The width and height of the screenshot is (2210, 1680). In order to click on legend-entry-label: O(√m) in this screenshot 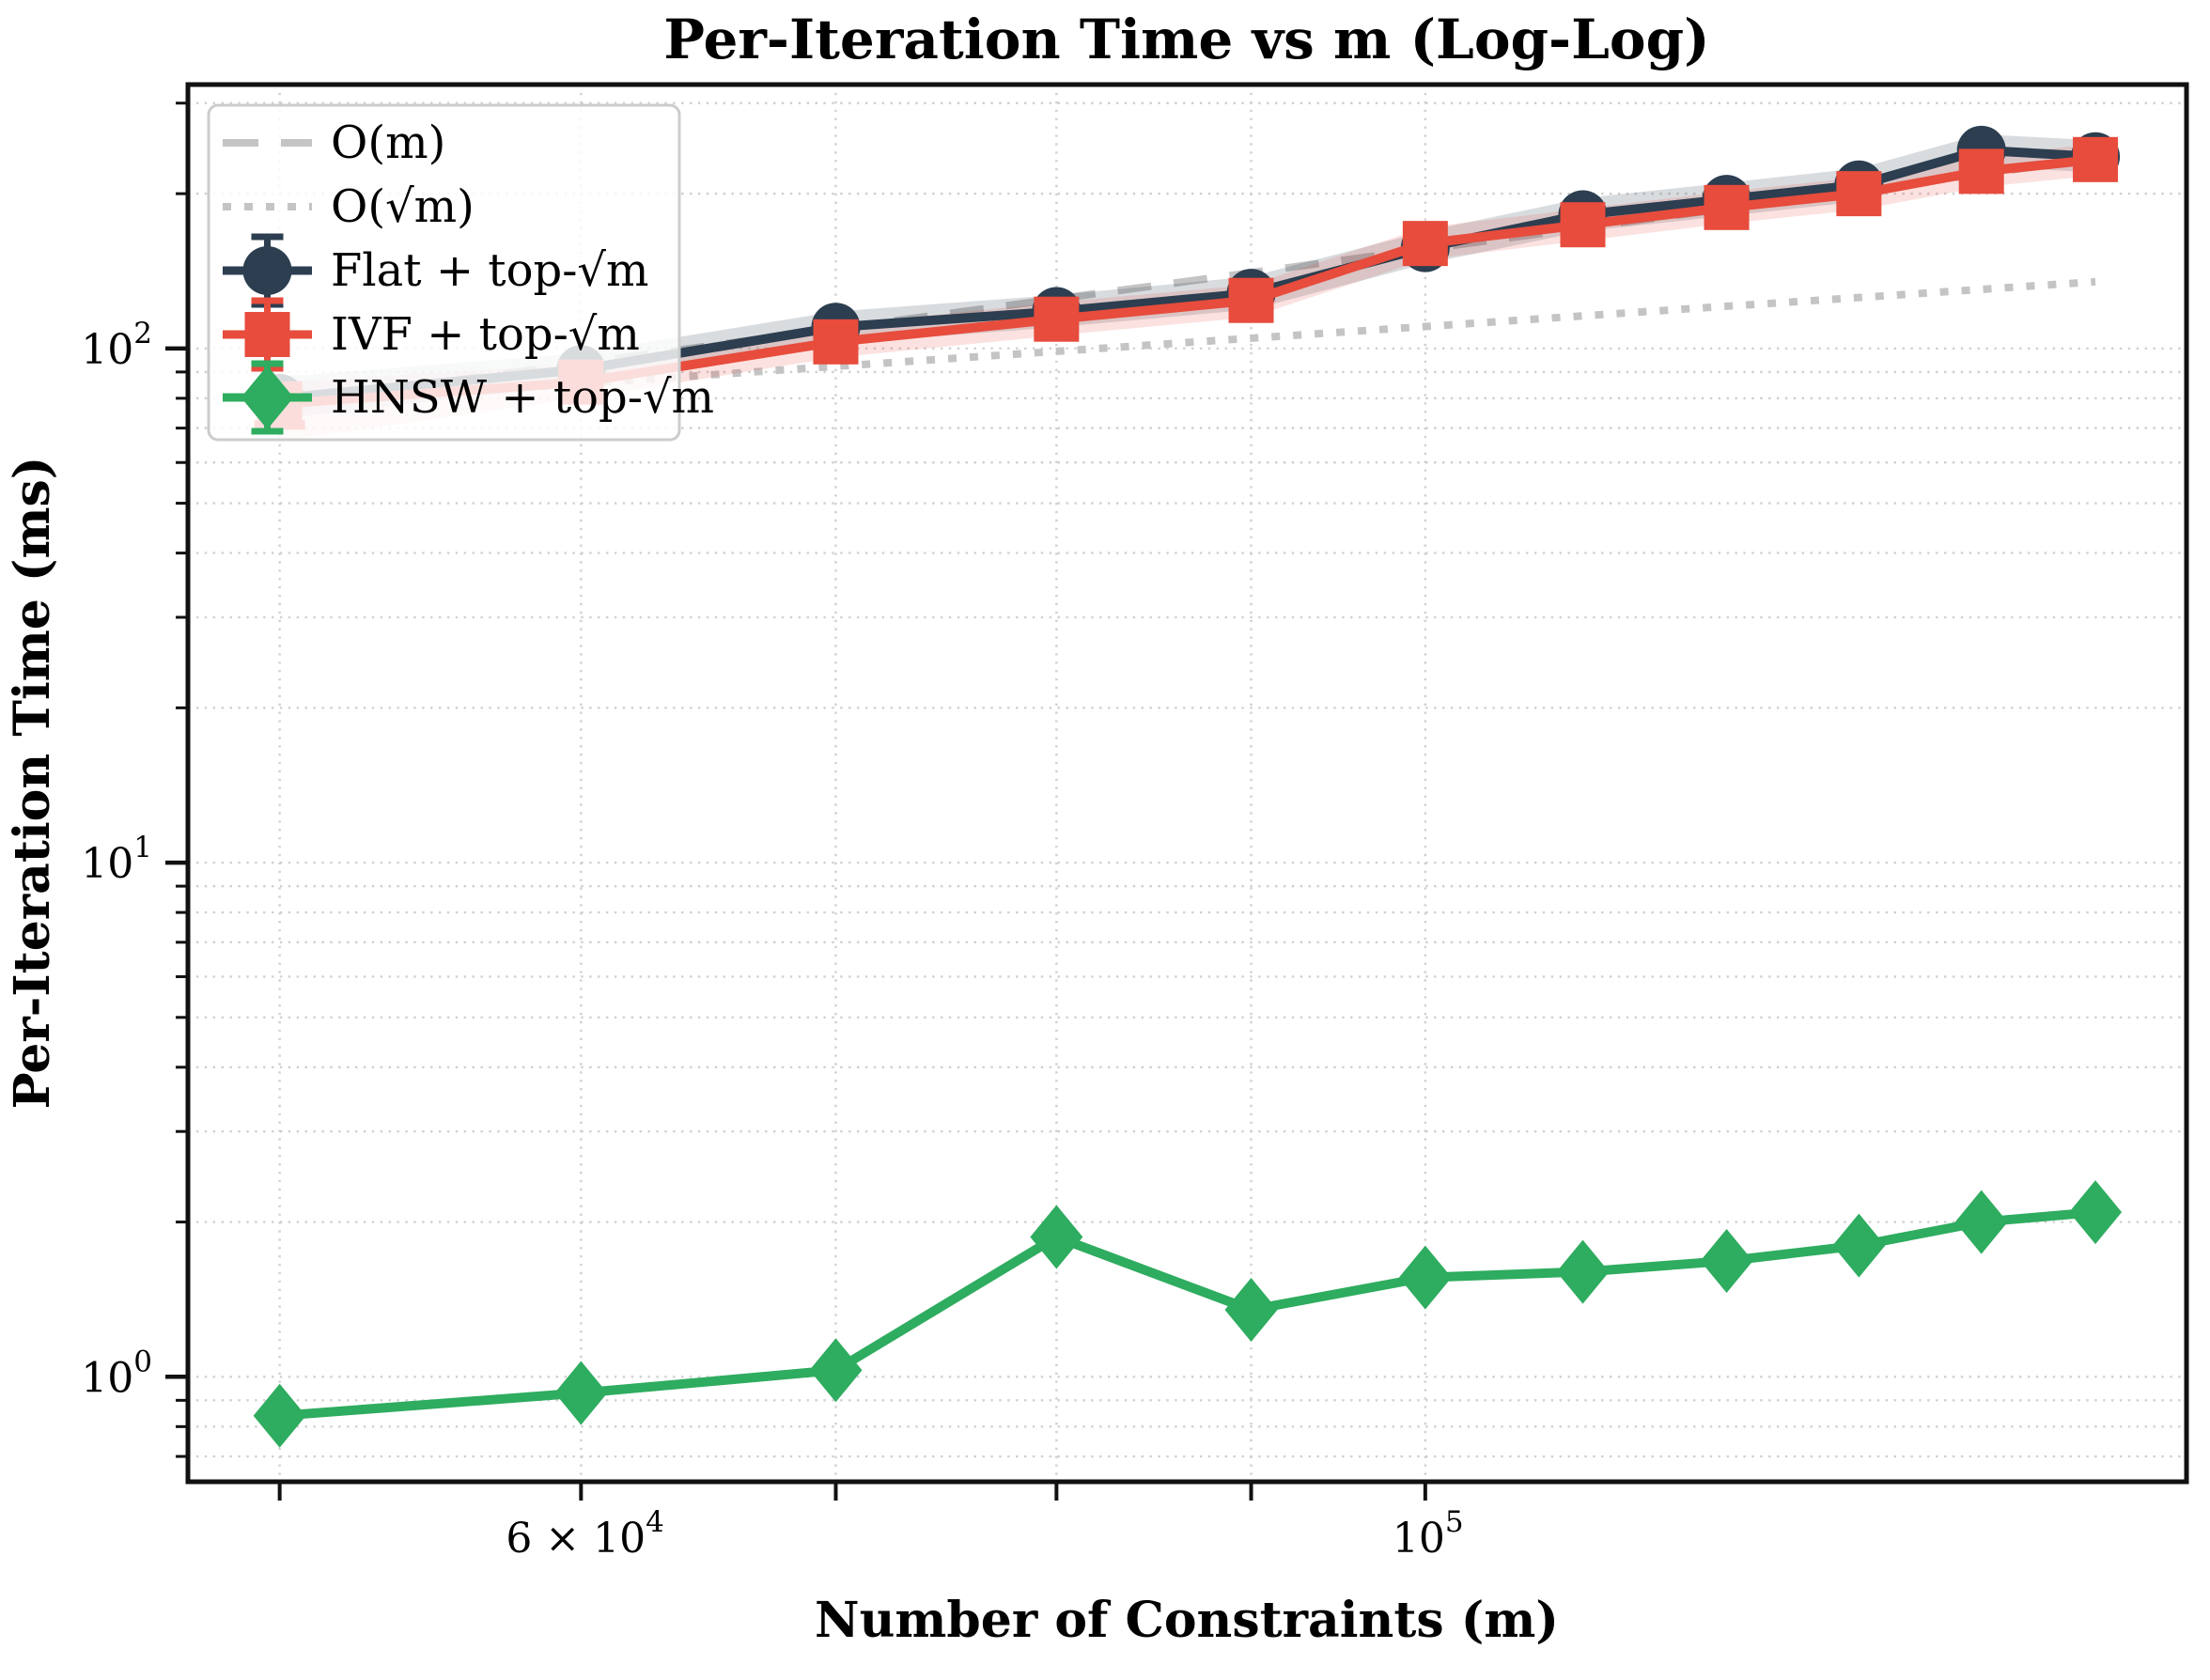, I will do `click(403, 206)`.